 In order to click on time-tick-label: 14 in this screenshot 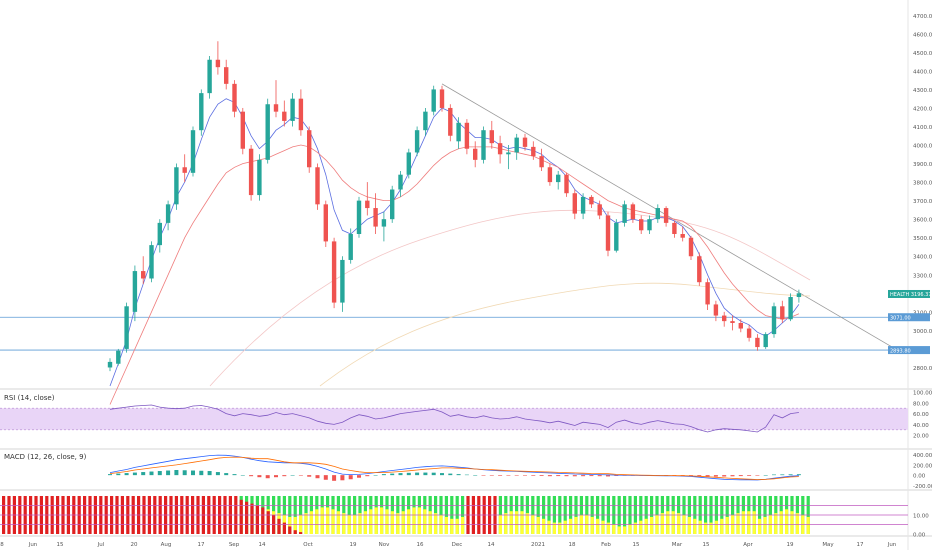, I will do `click(262, 545)`.